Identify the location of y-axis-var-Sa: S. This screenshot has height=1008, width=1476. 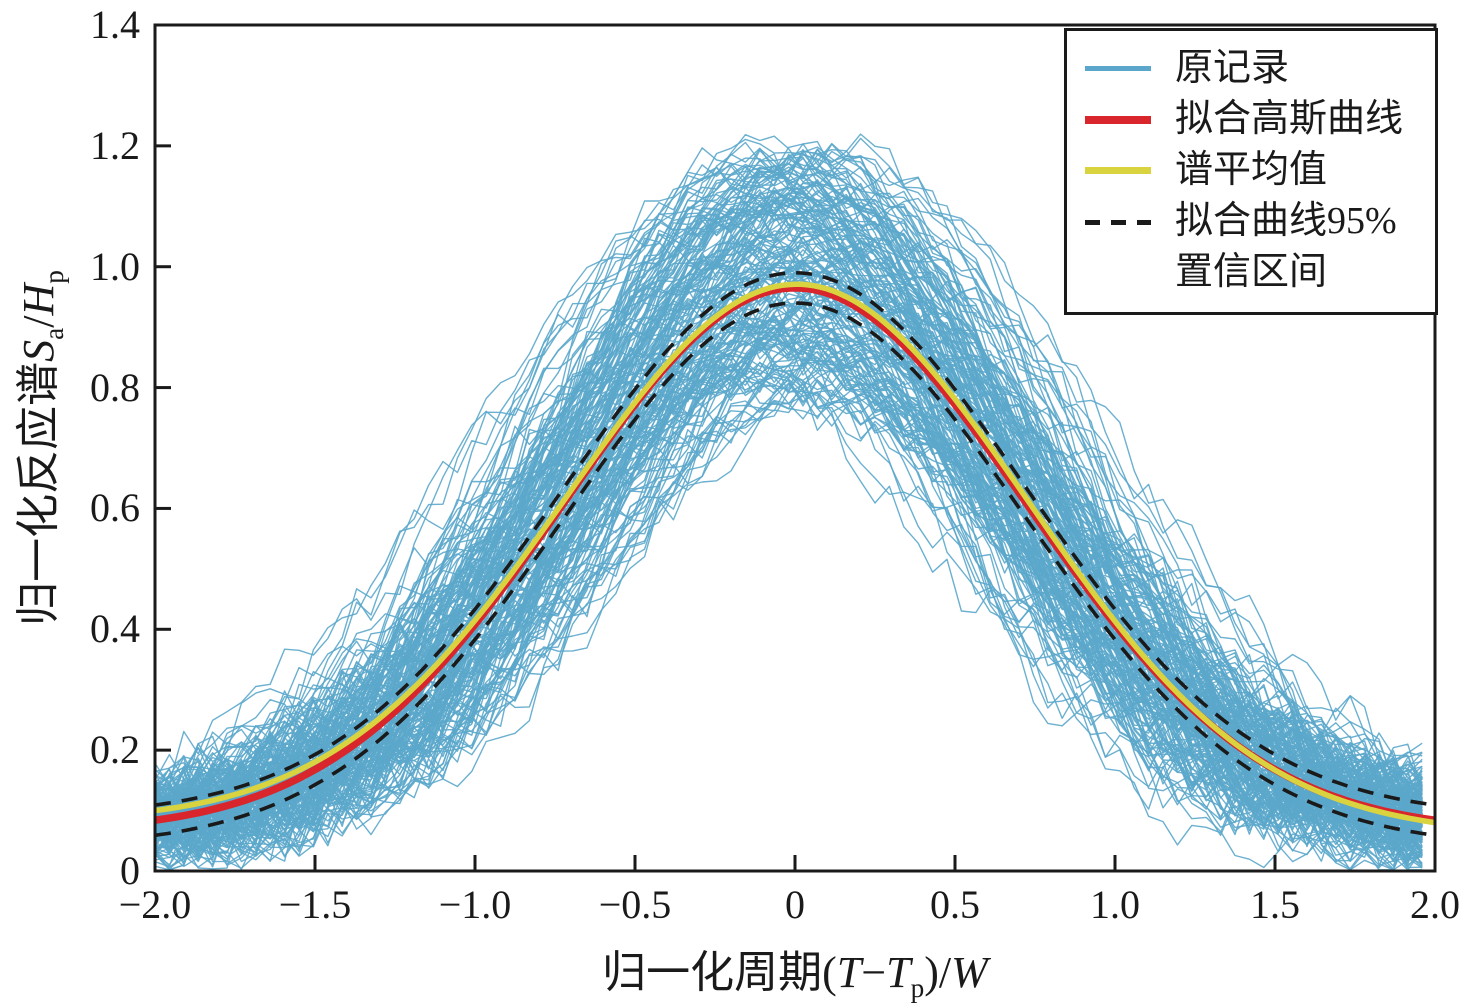
(39, 350).